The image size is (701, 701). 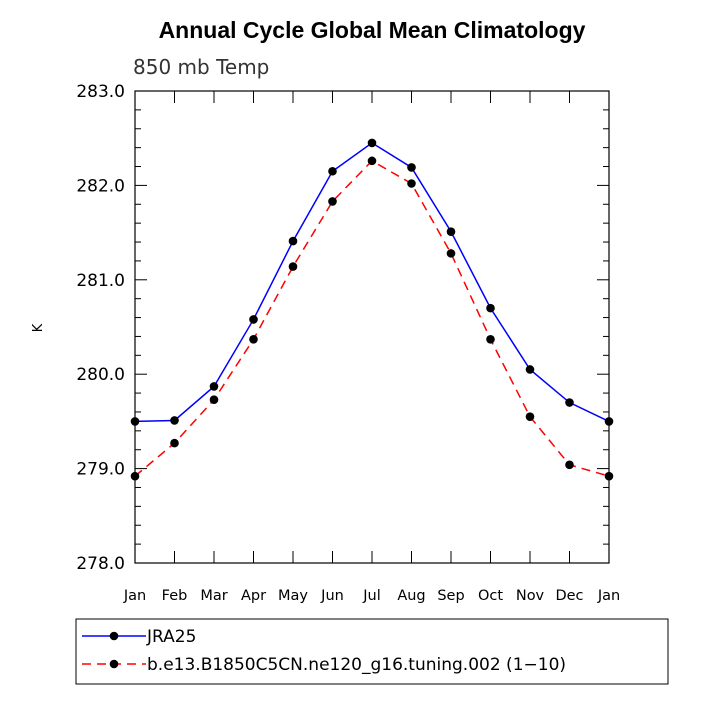 What do you see at coordinates (100, 375) in the screenshot?
I see `y-tick-label: 280.0` at bounding box center [100, 375].